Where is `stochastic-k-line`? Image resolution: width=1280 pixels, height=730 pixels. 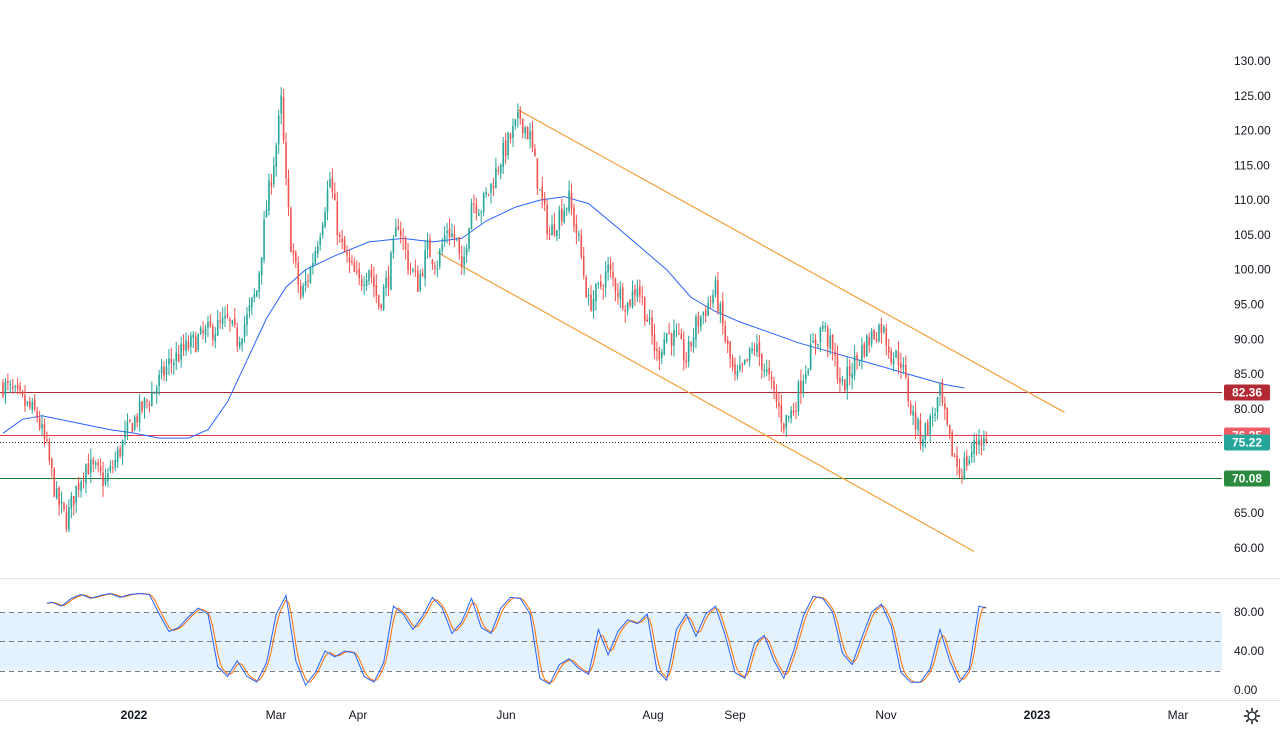 stochastic-k-line is located at coordinates (516, 639).